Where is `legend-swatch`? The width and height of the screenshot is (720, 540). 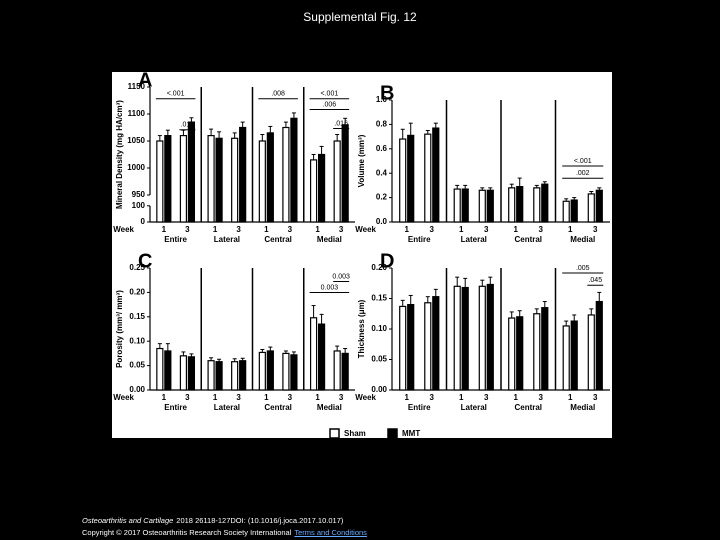
legend-swatch is located at coordinates (392, 433).